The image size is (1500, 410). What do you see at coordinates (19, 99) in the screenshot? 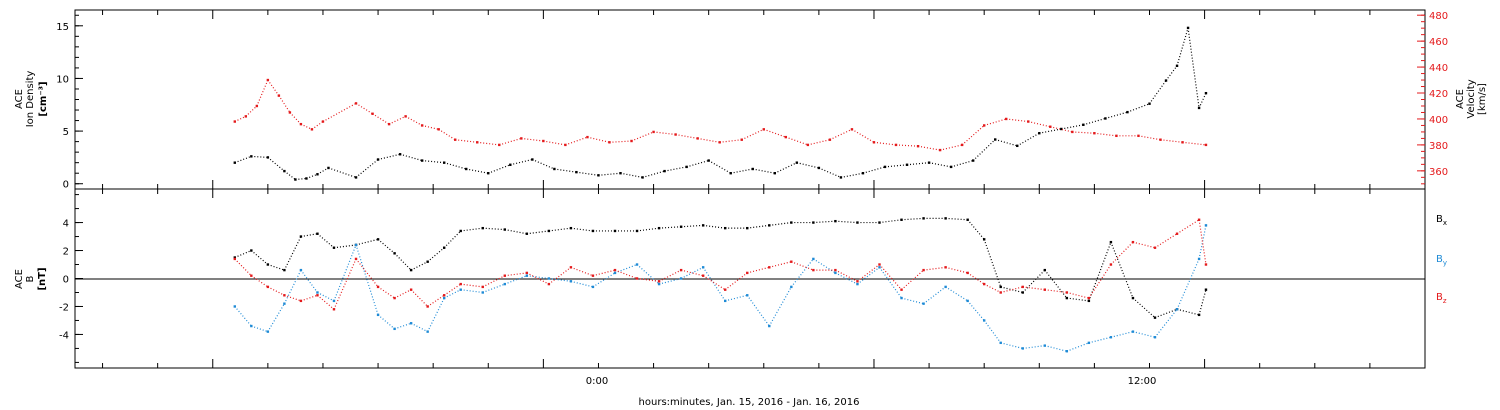
I see `density-label-line1: ACE` at bounding box center [19, 99].